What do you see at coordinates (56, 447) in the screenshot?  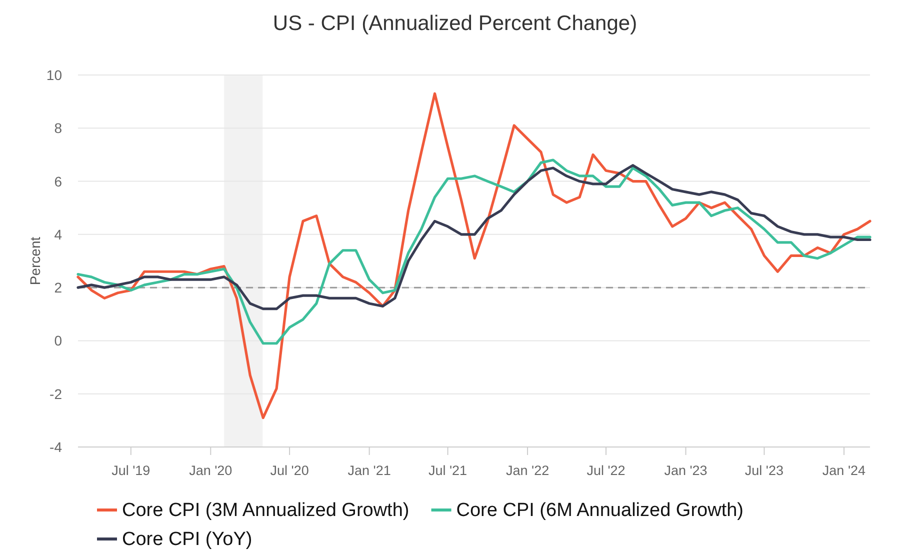 I see `y-tick-label: -4` at bounding box center [56, 447].